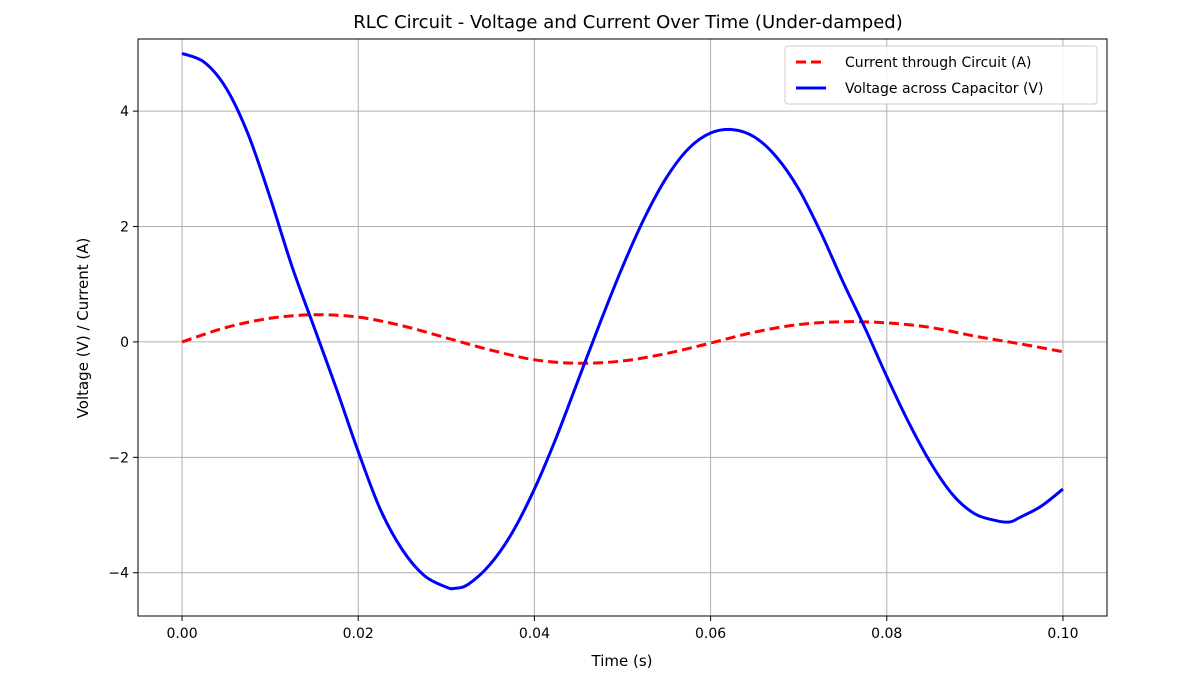 The height and width of the screenshot is (680, 1197). I want to click on series-line-current, so click(622, 339).